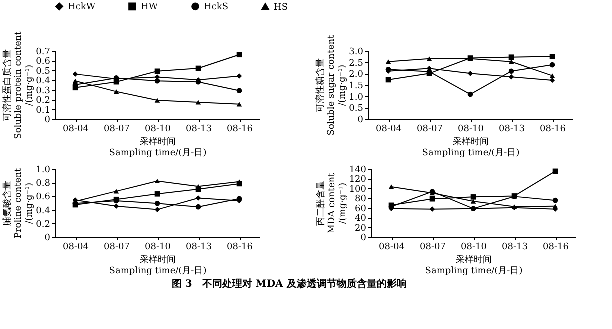 This screenshot has height=329, width=612. What do you see at coordinates (82, 7) in the screenshot?
I see `legend-label: HckW` at bounding box center [82, 7].